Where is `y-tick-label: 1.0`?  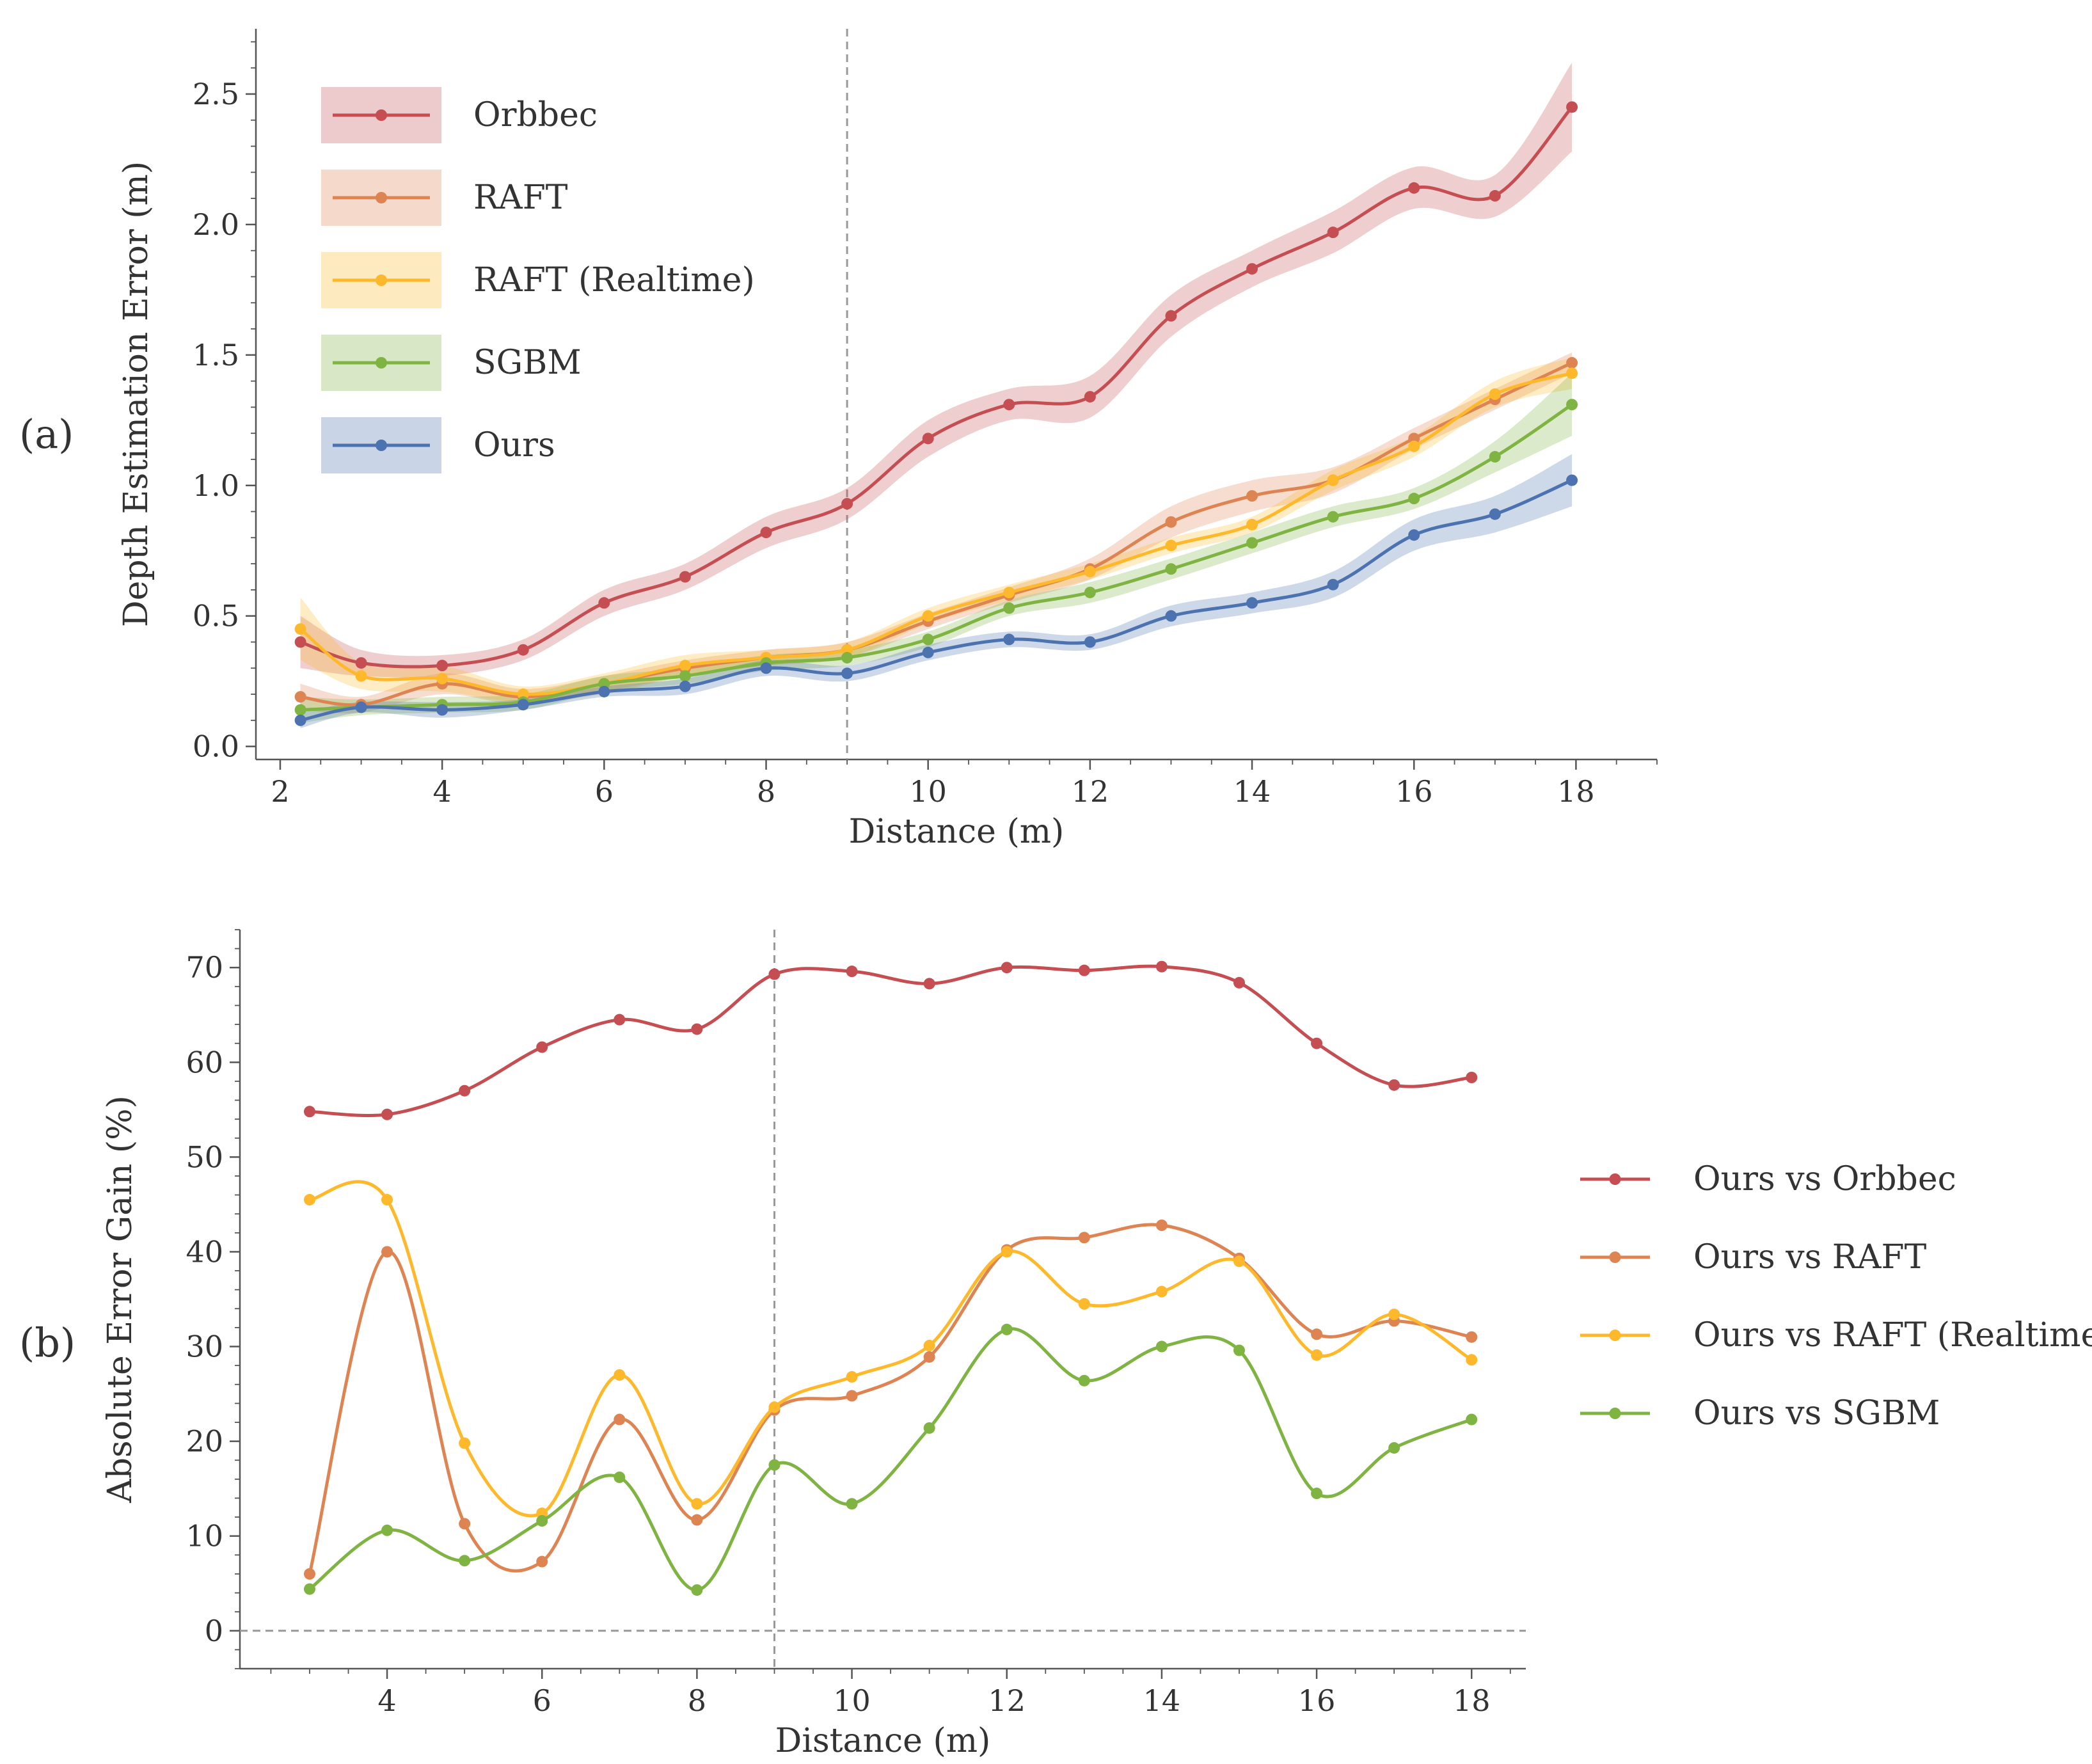 y-tick-label: 1.0 is located at coordinates (216, 485).